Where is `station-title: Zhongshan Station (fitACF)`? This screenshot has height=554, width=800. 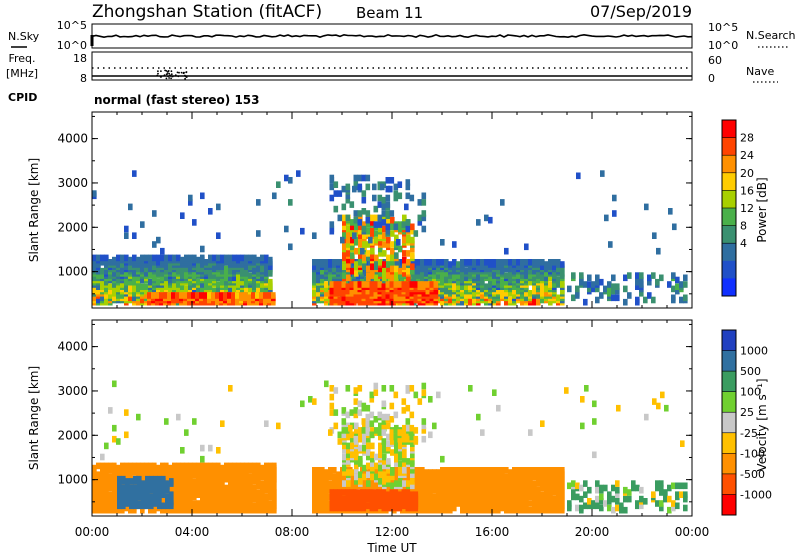 station-title: Zhongshan Station (fitACF) is located at coordinates (207, 12).